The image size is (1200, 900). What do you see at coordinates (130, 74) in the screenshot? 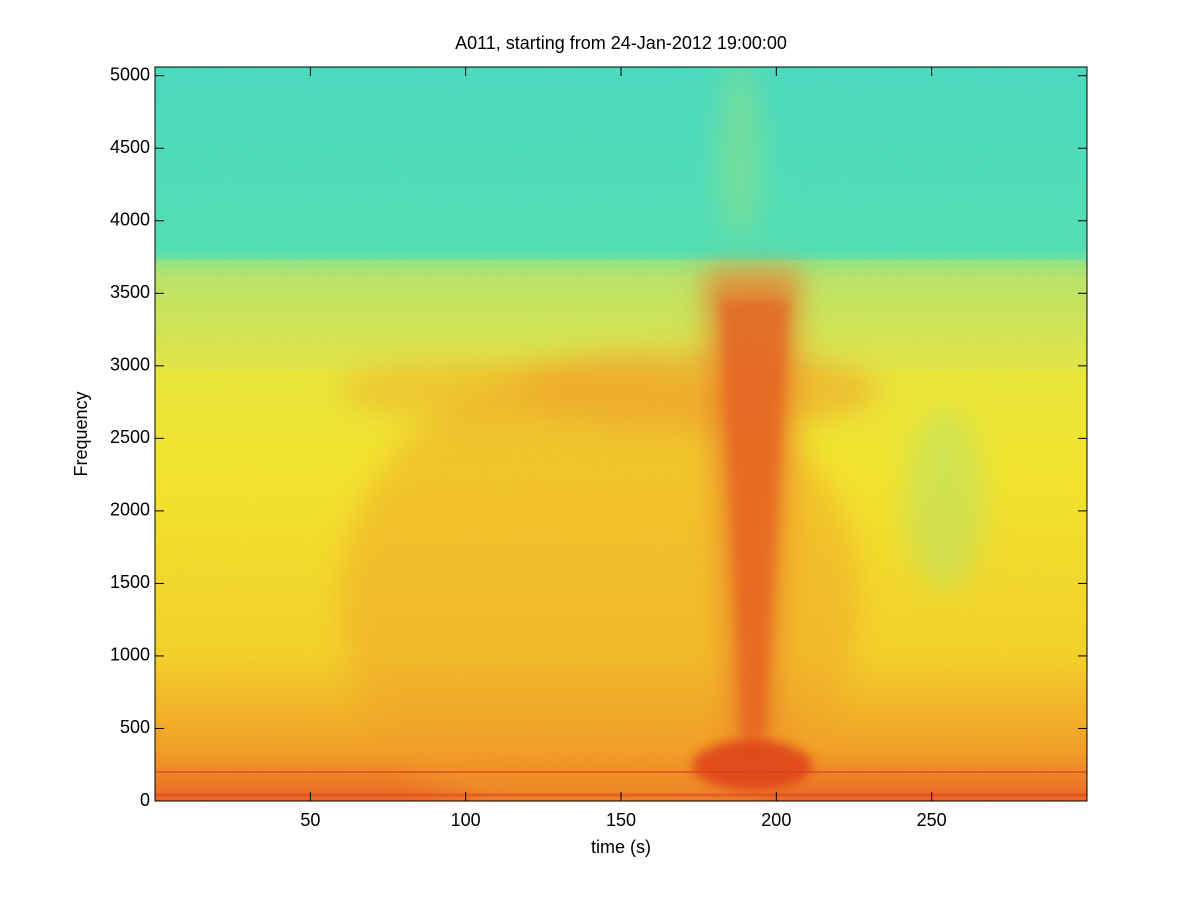
I see `y-tick-label: 5000` at bounding box center [130, 74].